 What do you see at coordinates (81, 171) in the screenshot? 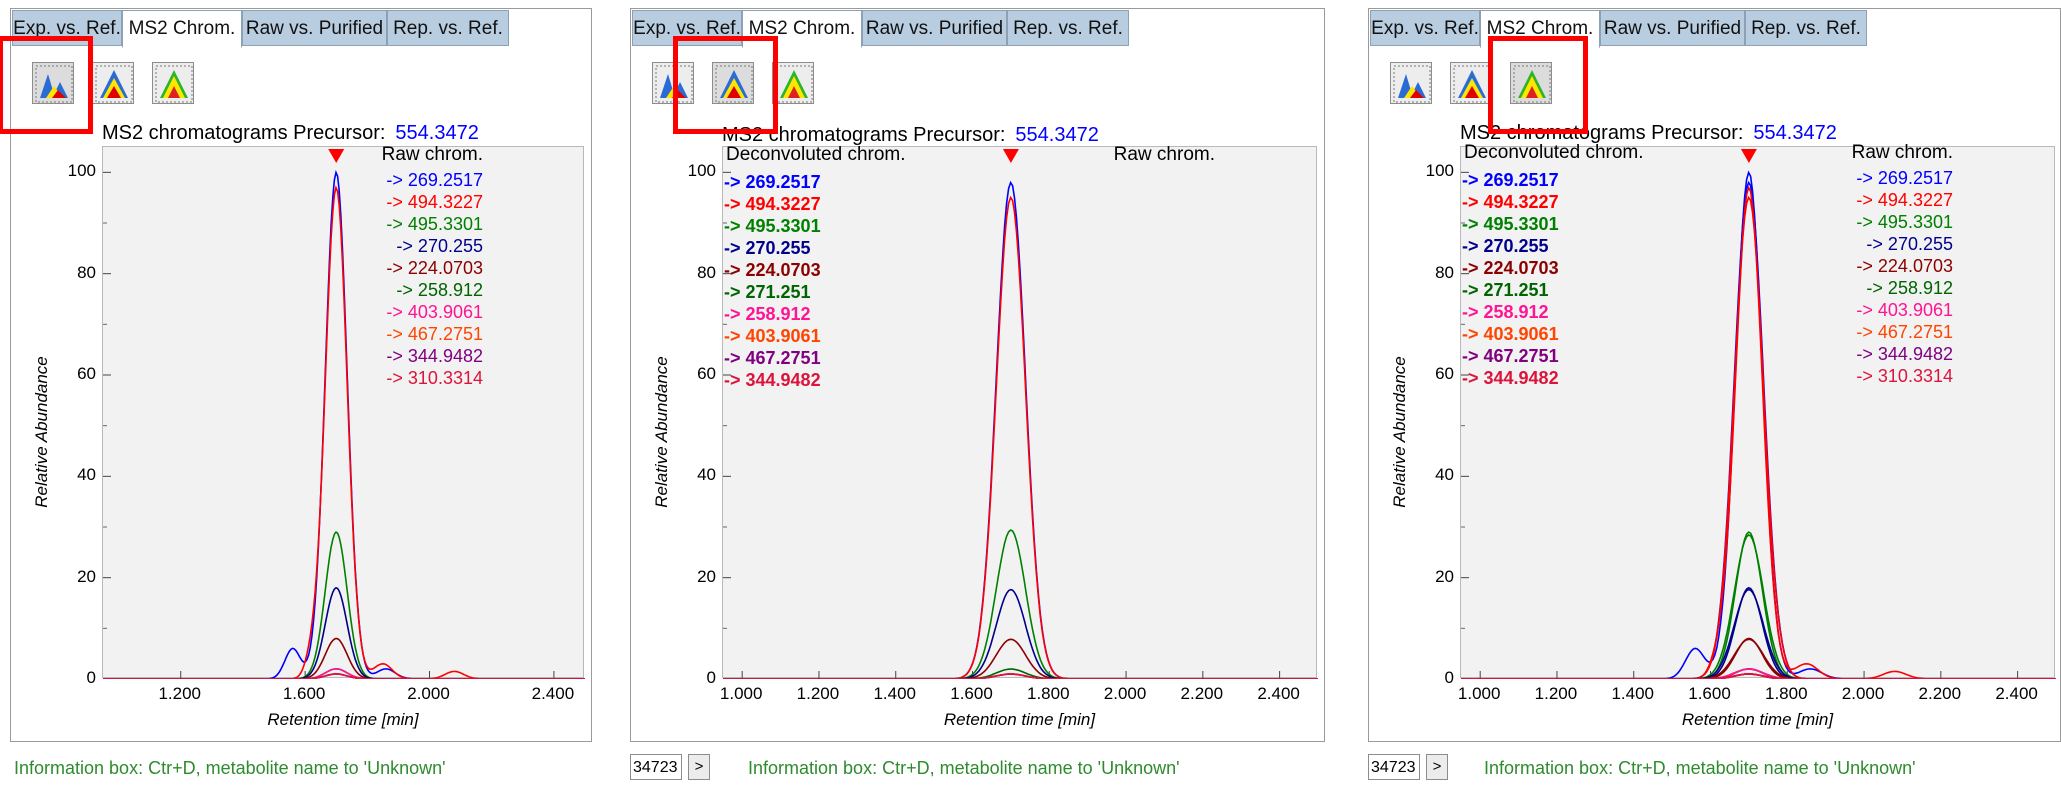
I see `y-tick-label: 100` at bounding box center [81, 171].